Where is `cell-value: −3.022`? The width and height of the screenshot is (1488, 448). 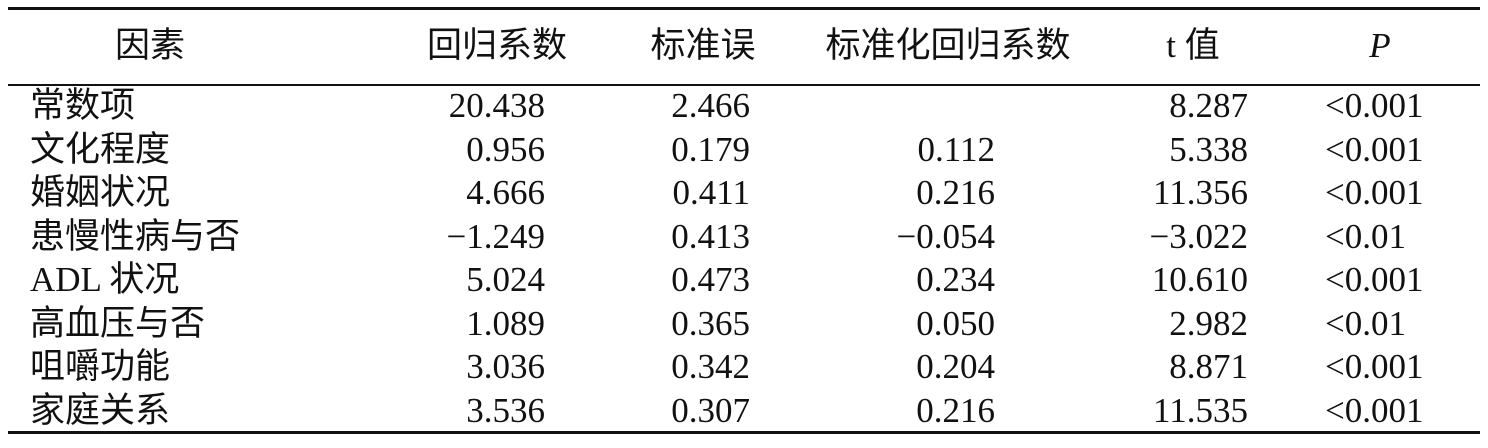
cell-value: −3.022 is located at coordinates (1199, 236).